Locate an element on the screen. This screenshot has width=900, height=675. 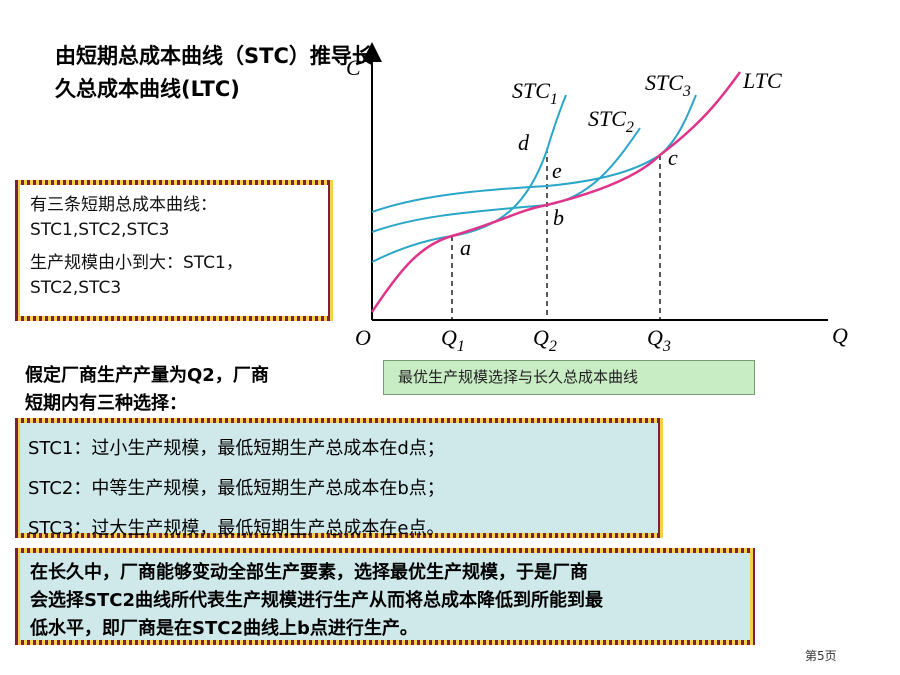
origin-label: O is located at coordinates (363, 337).